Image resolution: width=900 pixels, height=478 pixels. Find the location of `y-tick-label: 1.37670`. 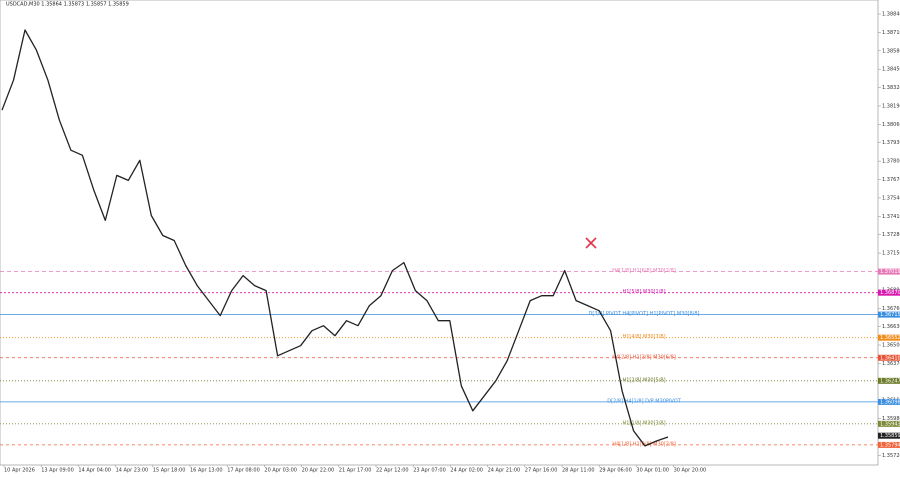

y-tick-label: 1.37670 is located at coordinates (891, 180).